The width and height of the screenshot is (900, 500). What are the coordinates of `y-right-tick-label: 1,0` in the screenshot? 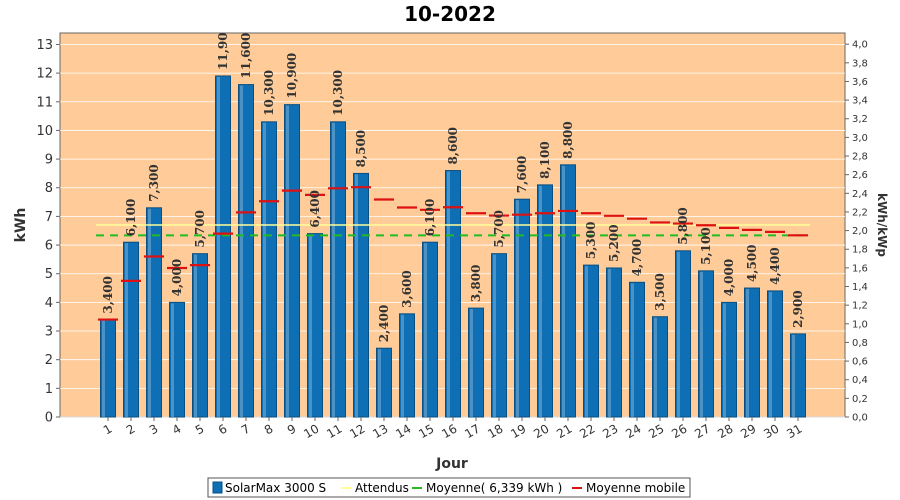 It's located at (860, 324).